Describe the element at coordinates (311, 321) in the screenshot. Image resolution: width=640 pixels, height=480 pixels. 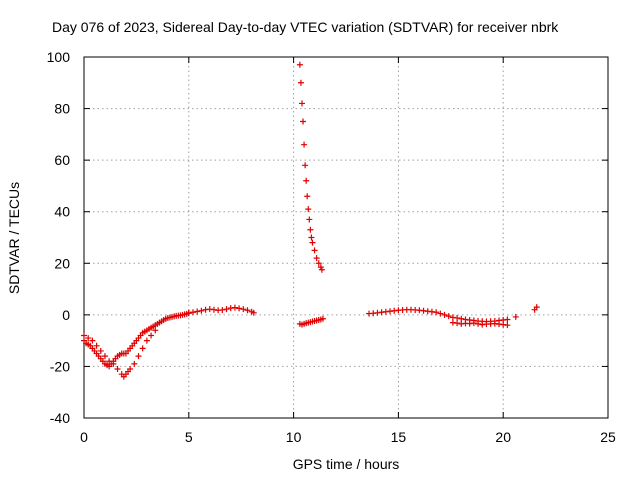
I see `series-spike-base` at that location.